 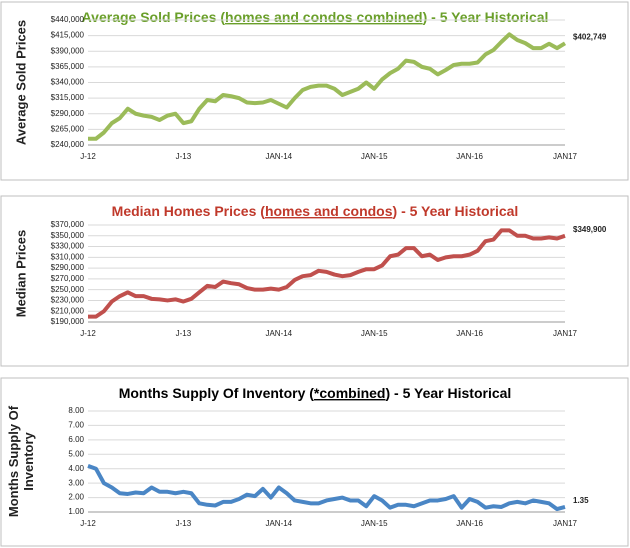 What do you see at coordinates (68, 246) in the screenshot?
I see `y-tick-label: $330,000` at bounding box center [68, 246].